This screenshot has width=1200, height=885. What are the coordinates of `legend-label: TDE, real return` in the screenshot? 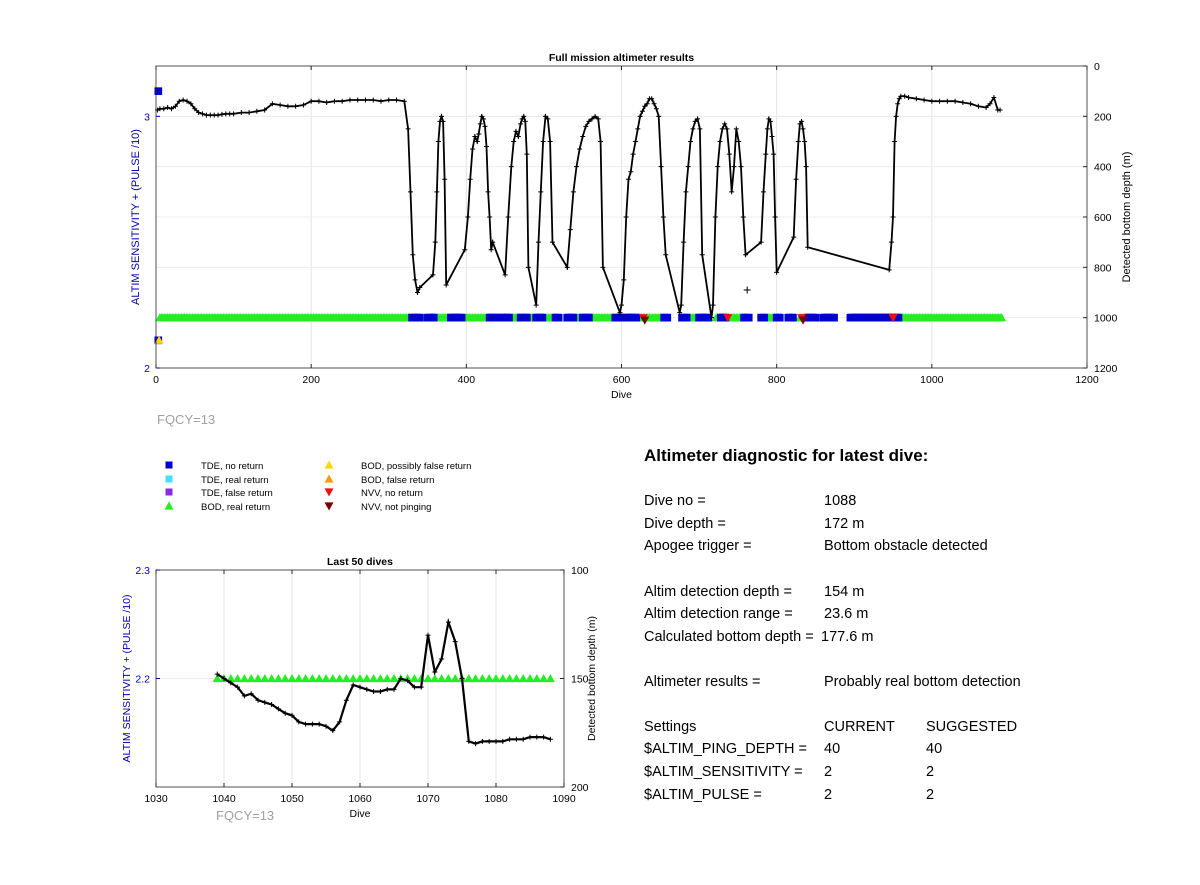 It's located at (235, 480).